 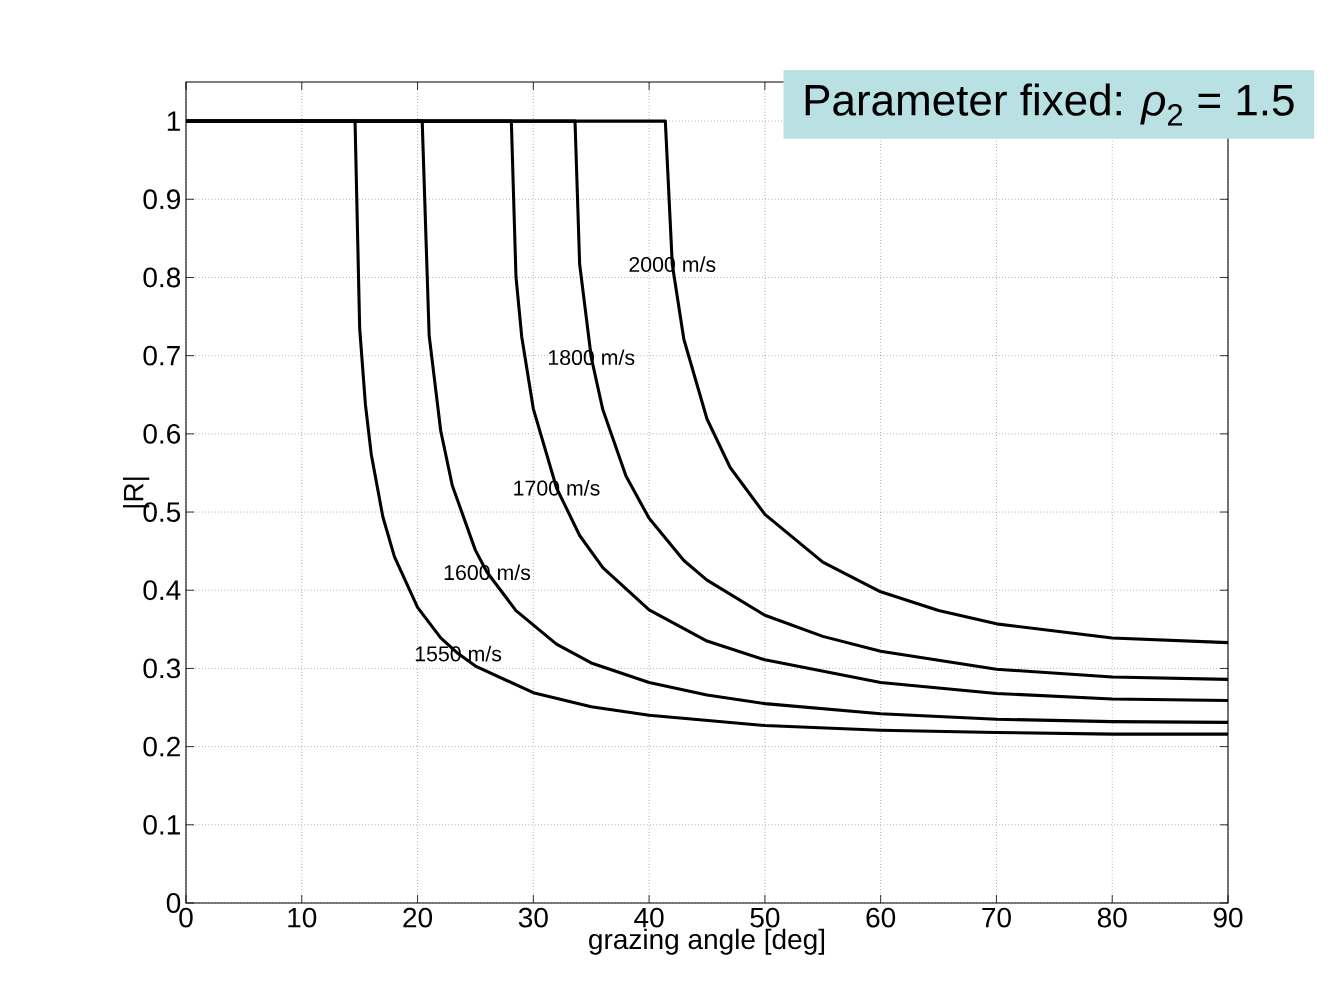 What do you see at coordinates (161, 199) in the screenshot?
I see `y-tick-label: 0.9` at bounding box center [161, 199].